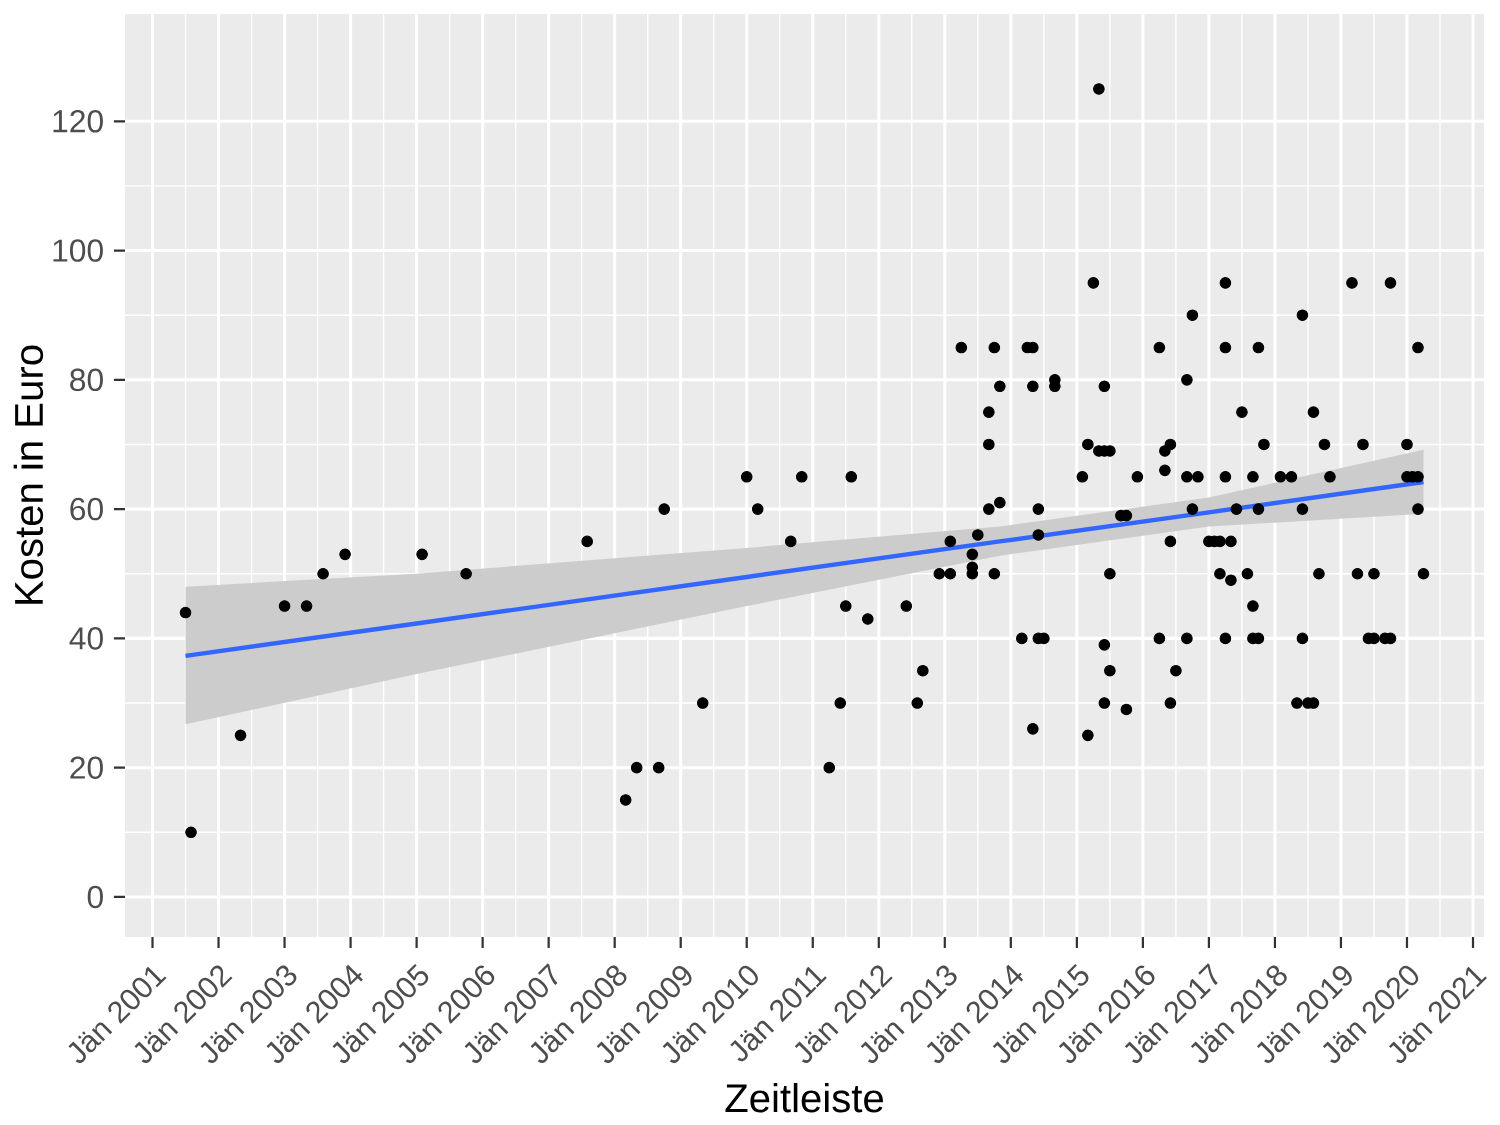 The height and width of the screenshot is (1125, 1500). Describe the element at coordinates (804, 1098) in the screenshot. I see `x-axis-title: Zeitleiste` at that location.